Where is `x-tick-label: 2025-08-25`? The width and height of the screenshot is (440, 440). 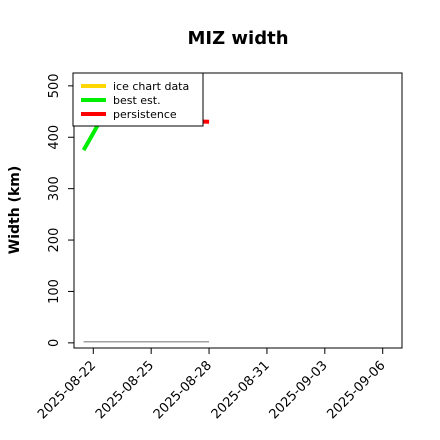
x-tick-label: 2025-08-25 is located at coordinates (125, 390).